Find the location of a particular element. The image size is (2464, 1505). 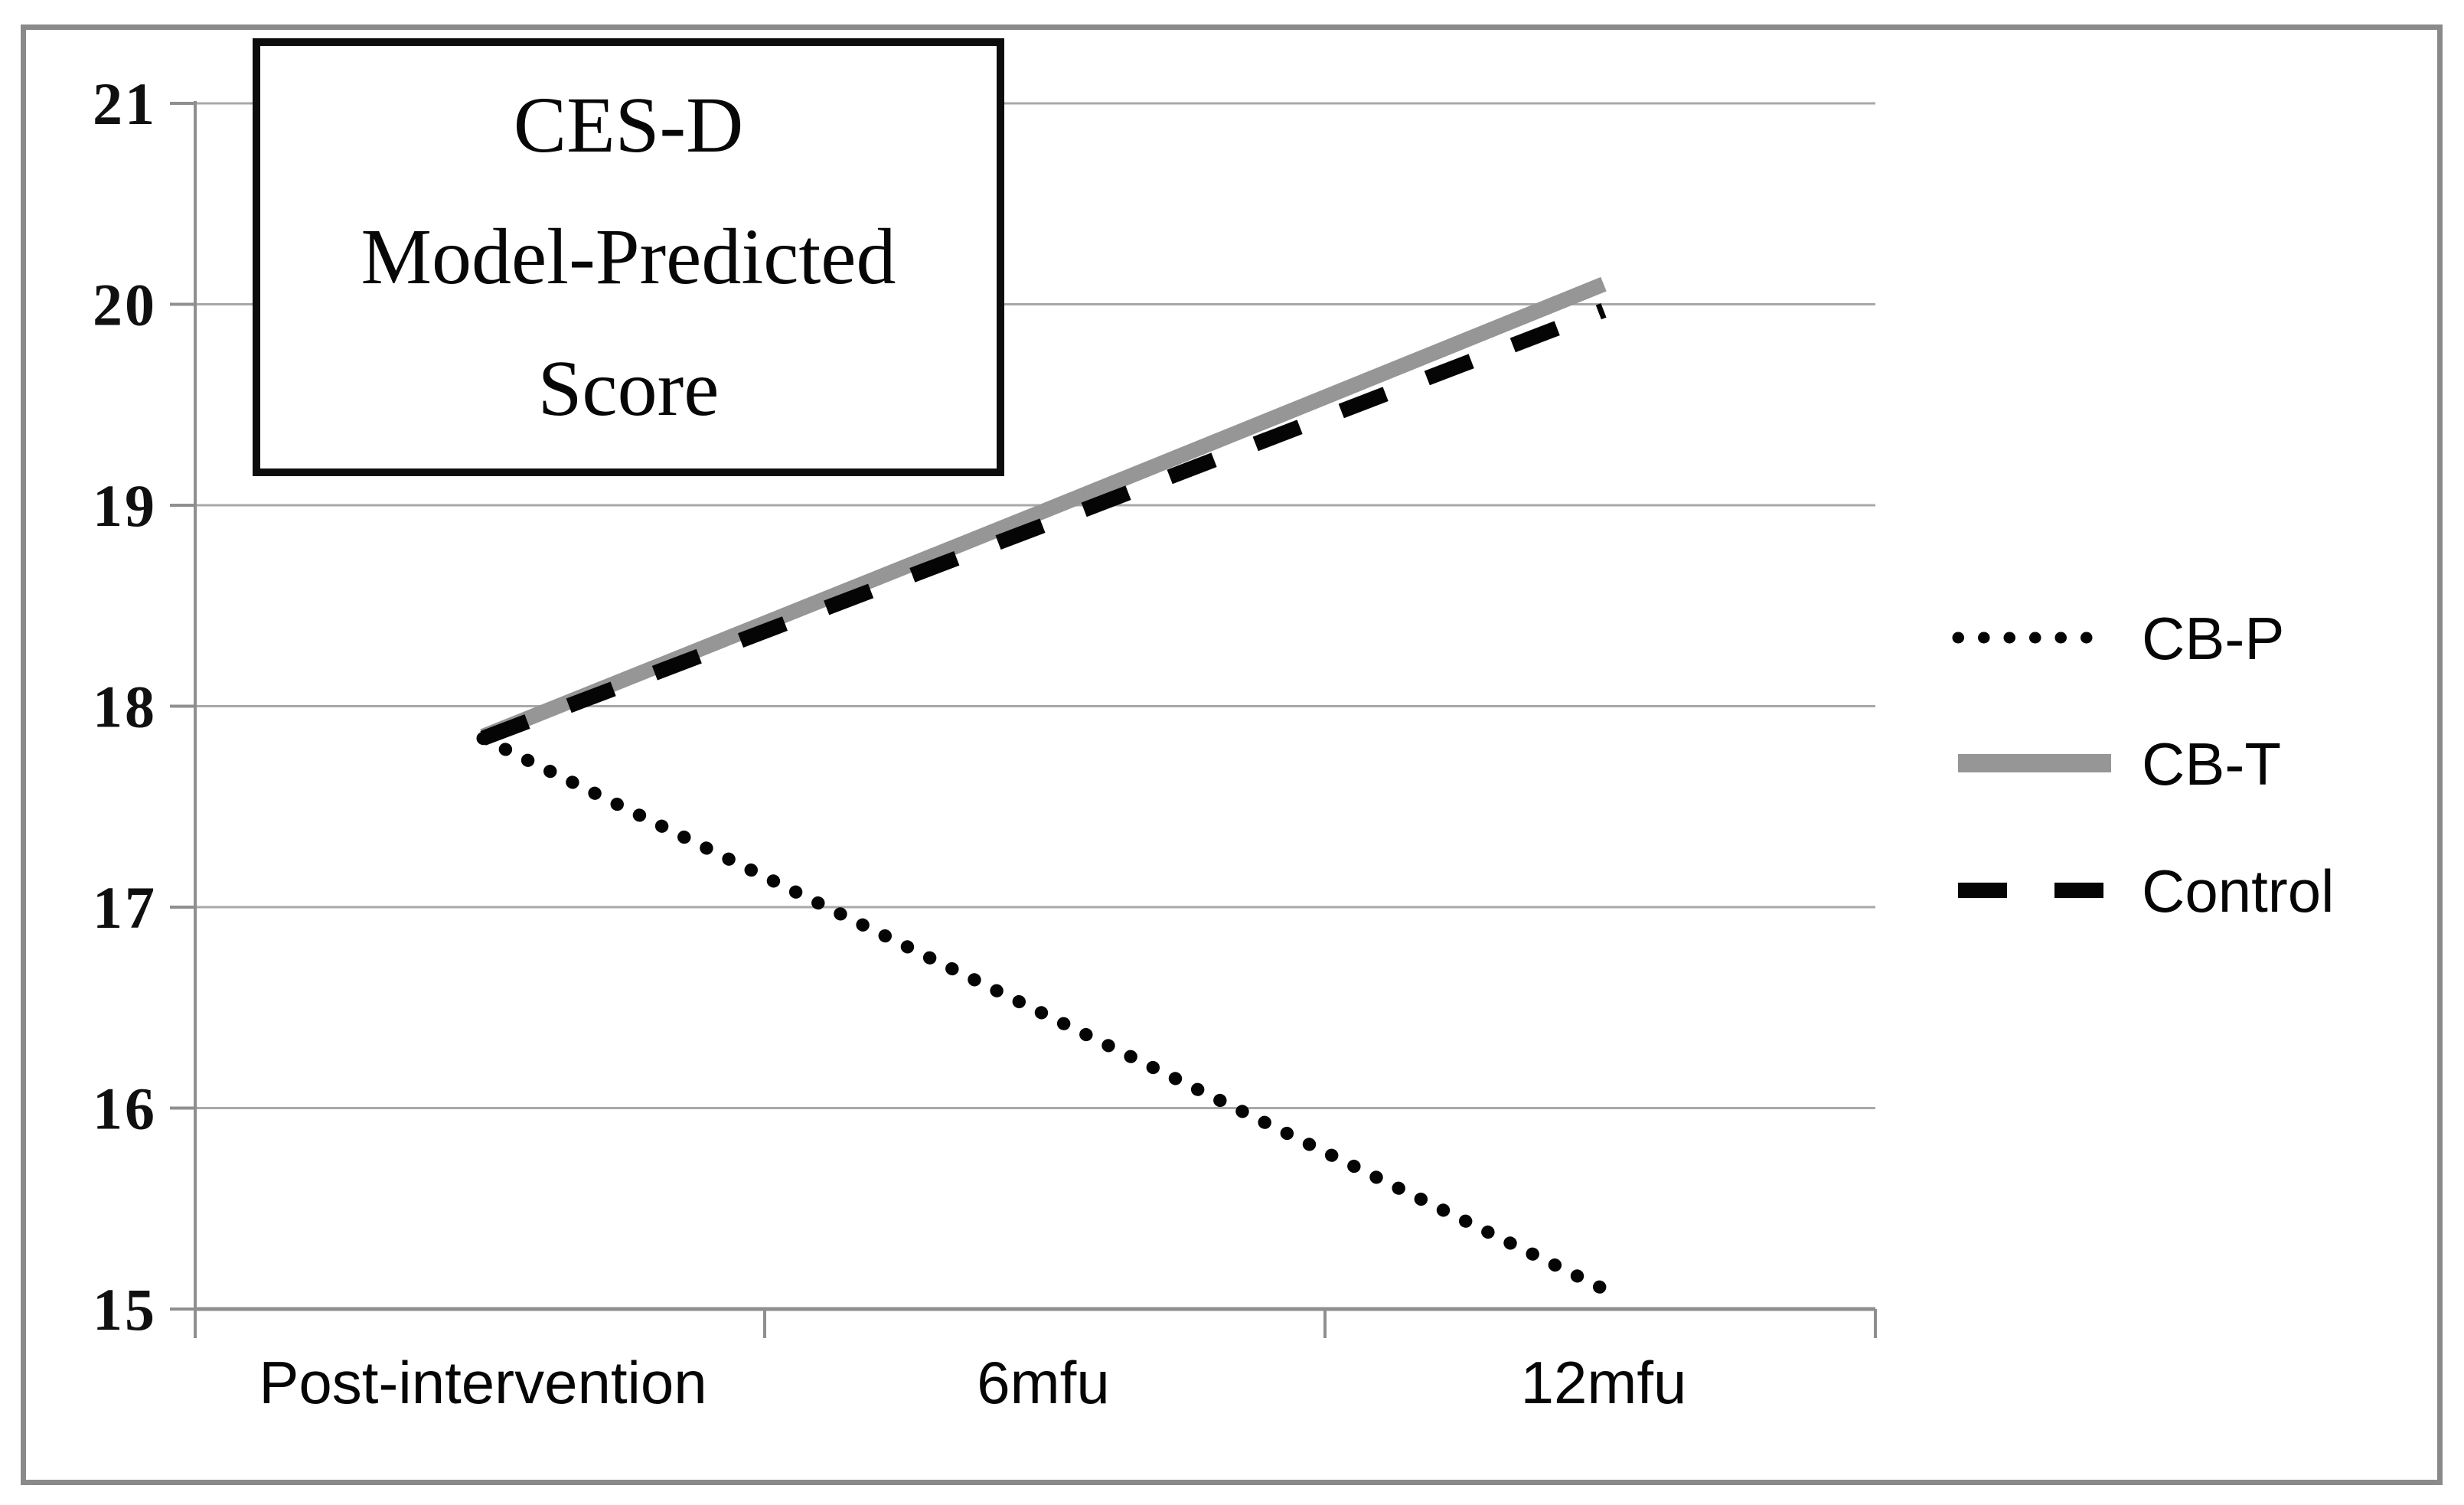

legend-label-cb-p: CB-P is located at coordinates (2213, 638).